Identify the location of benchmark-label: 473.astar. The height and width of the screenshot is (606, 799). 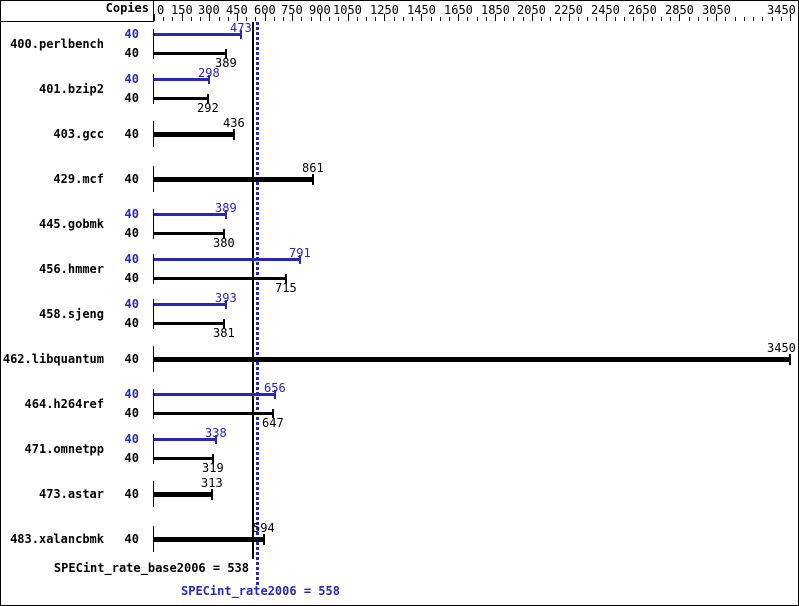
(71, 494).